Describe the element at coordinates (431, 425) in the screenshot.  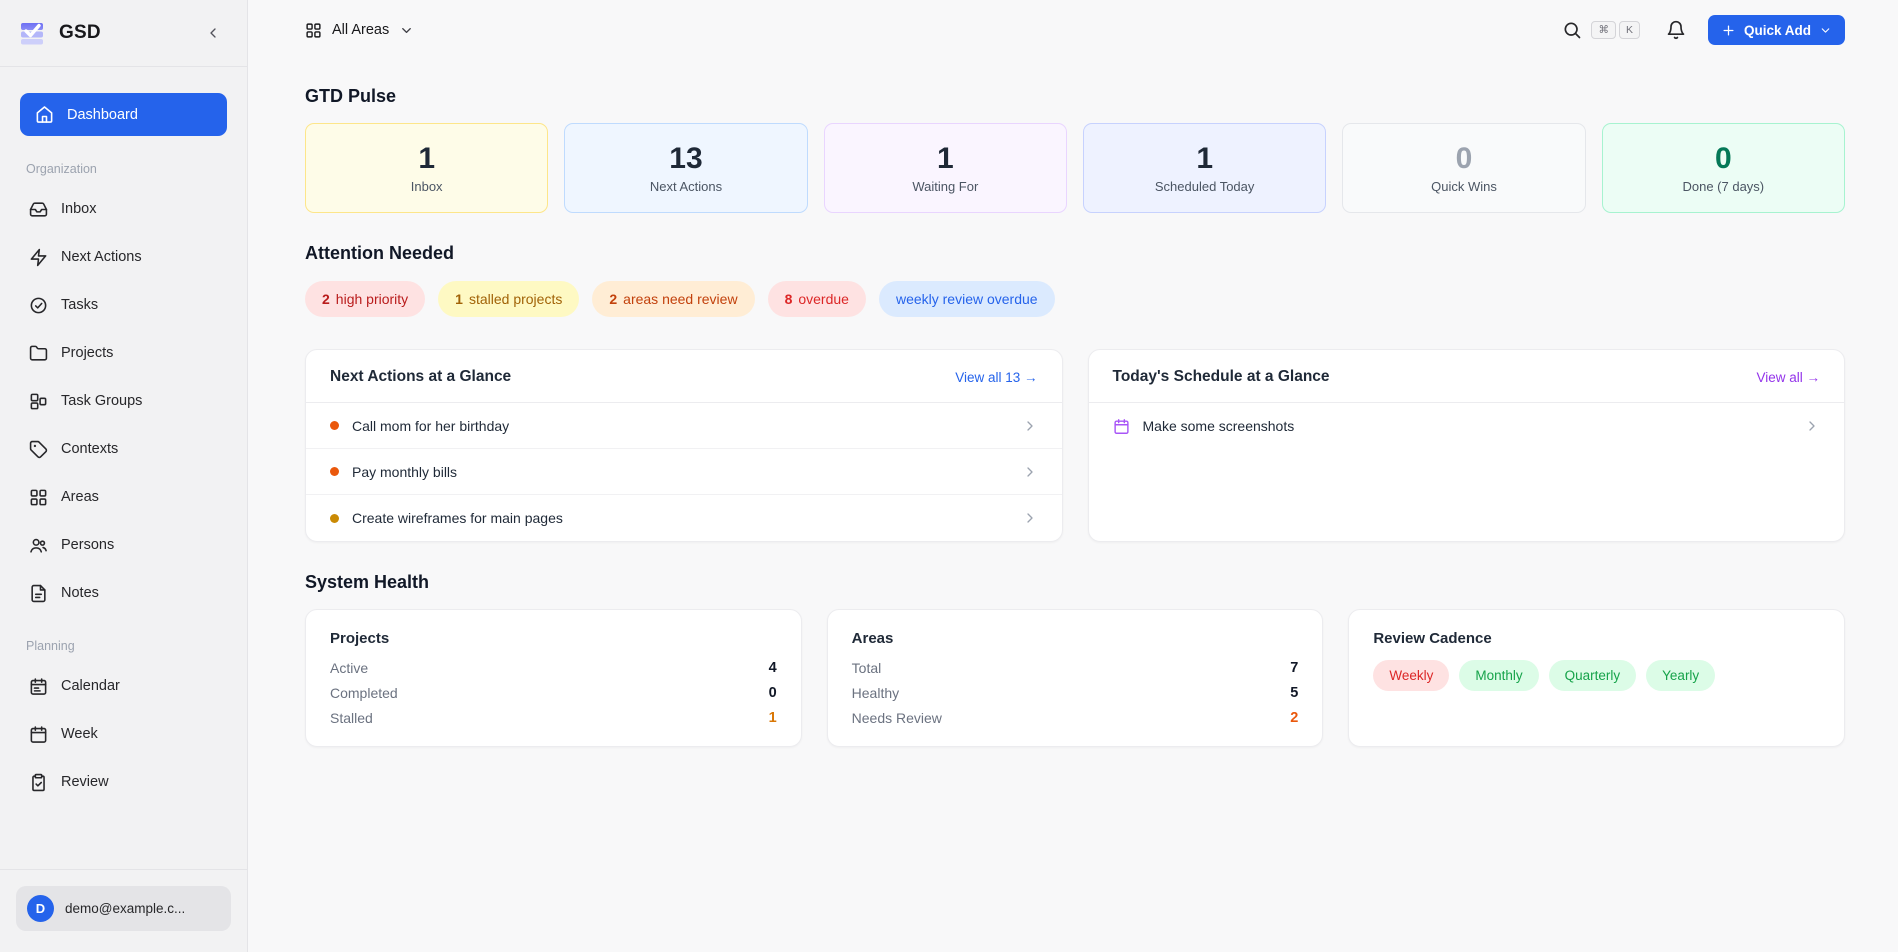
I see `next-action-text: Call mom for her birthday` at that location.